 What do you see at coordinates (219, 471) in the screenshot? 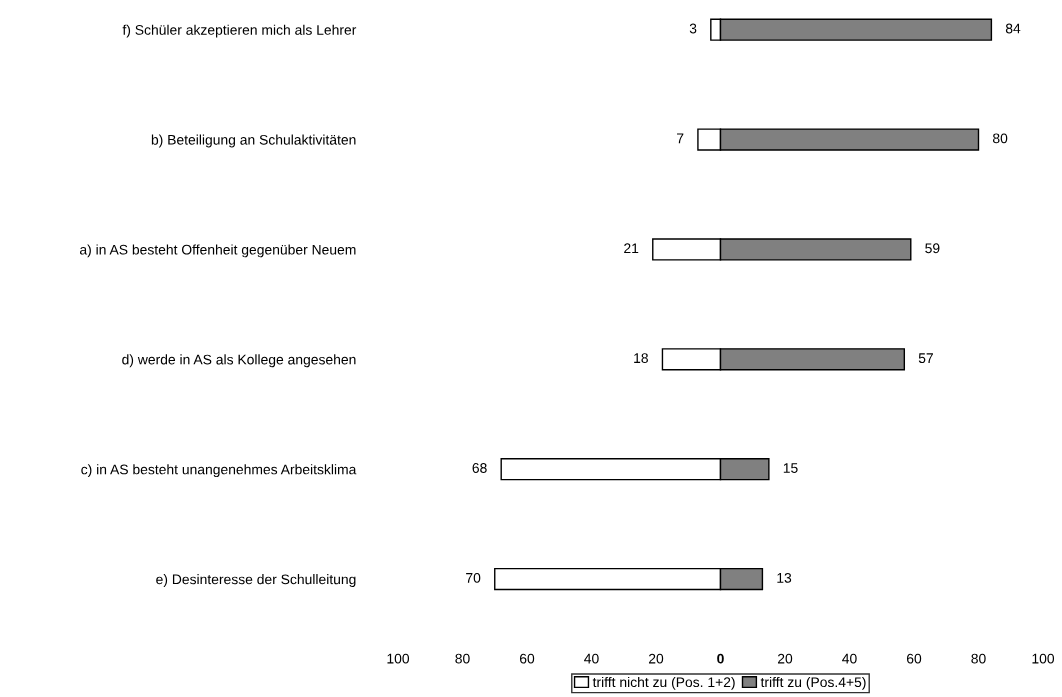
I see `y-tick-label: c) in AS besteht unangenehmes Arbeitsklima` at bounding box center [219, 471].